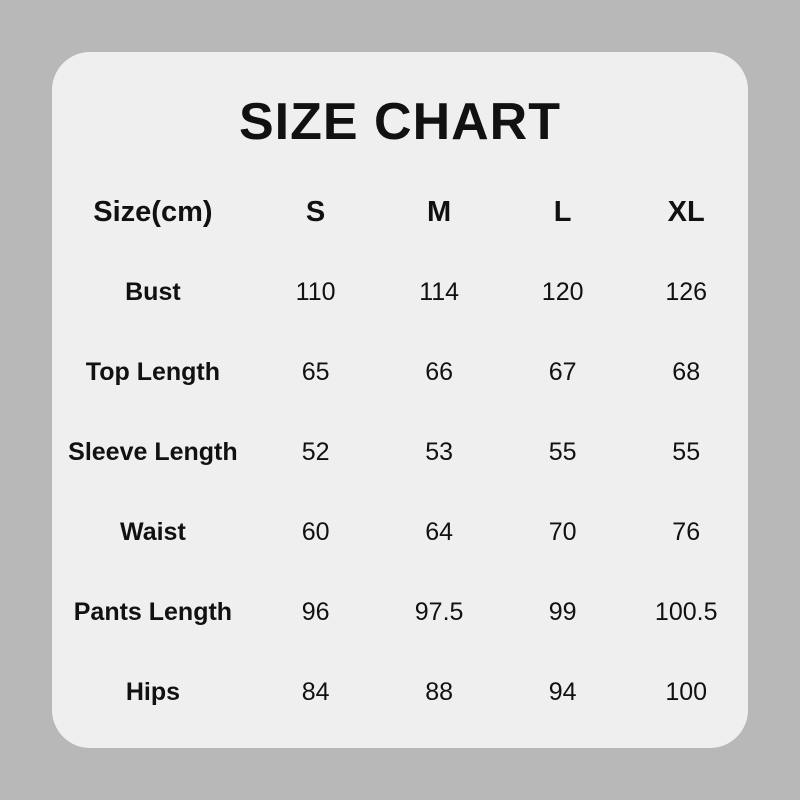 The image size is (800, 800). I want to click on table-header-row: Size(cm) S M L XL, so click(400, 212).